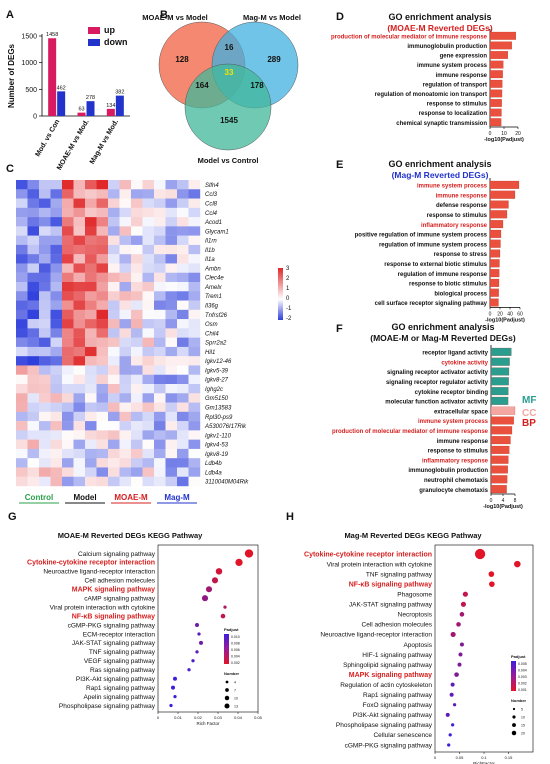 The width and height of the screenshot is (550, 764). I want to click on h-pathway-label: FoxO signaling pathway, so click(398, 705).